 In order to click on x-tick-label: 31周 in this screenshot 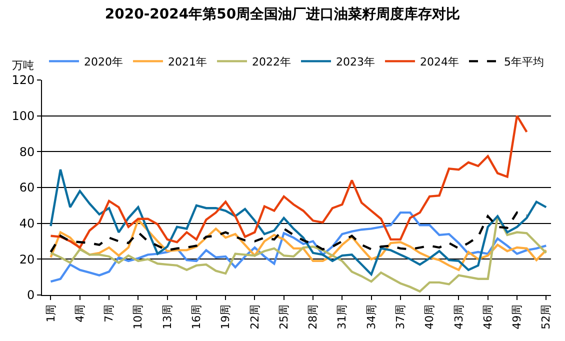, I will do `click(342, 317)`.